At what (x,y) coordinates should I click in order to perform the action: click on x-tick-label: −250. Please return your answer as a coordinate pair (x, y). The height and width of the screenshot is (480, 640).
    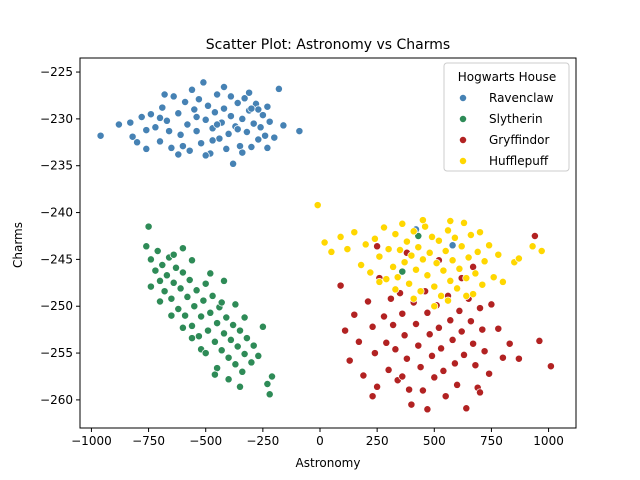
    Looking at the image, I should click on (262, 441).